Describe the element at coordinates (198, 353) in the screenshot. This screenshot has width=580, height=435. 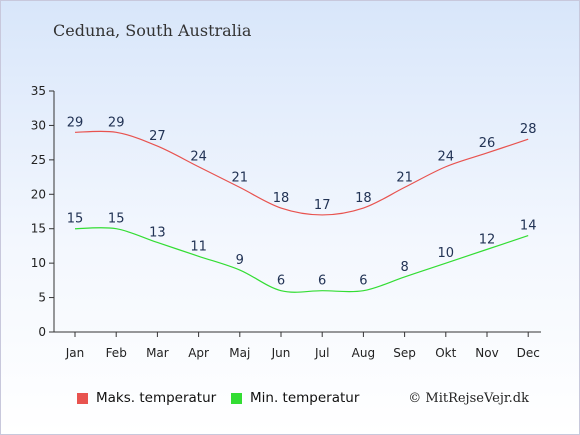
I see `x-tick-label: Apr` at that location.